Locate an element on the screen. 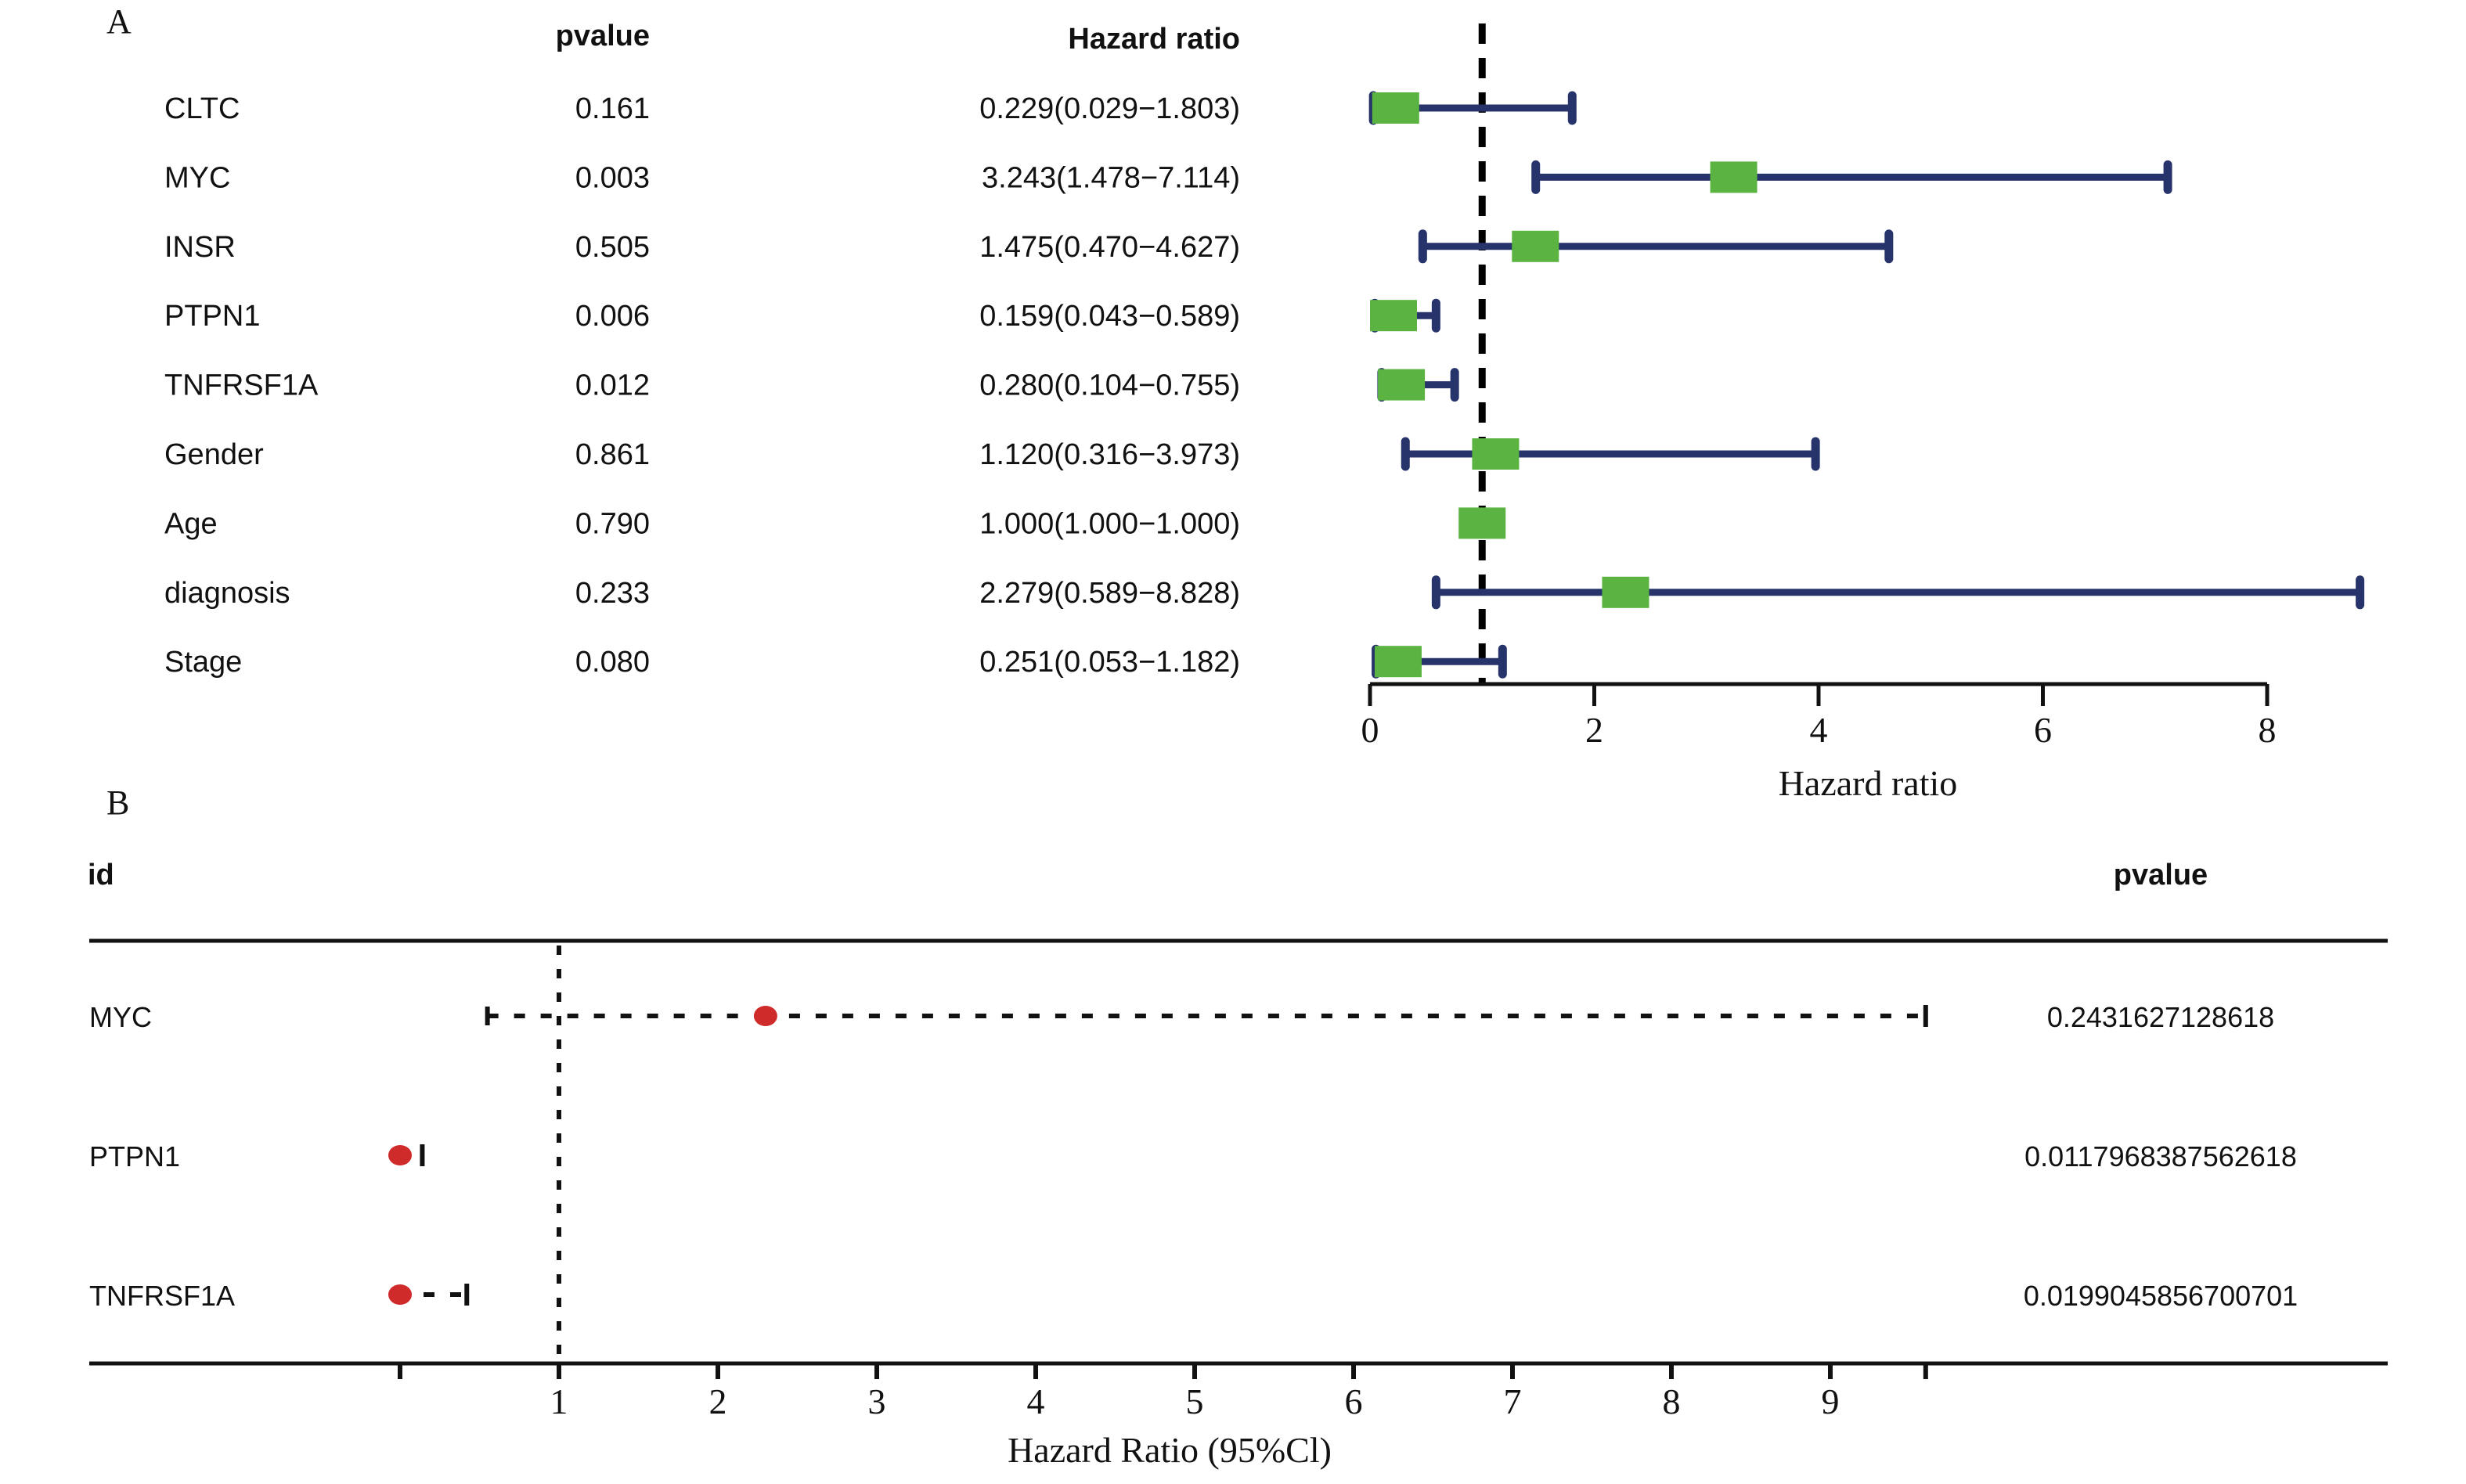  panel-a-x-axis-label: Hazard ratio is located at coordinates (1868, 783).